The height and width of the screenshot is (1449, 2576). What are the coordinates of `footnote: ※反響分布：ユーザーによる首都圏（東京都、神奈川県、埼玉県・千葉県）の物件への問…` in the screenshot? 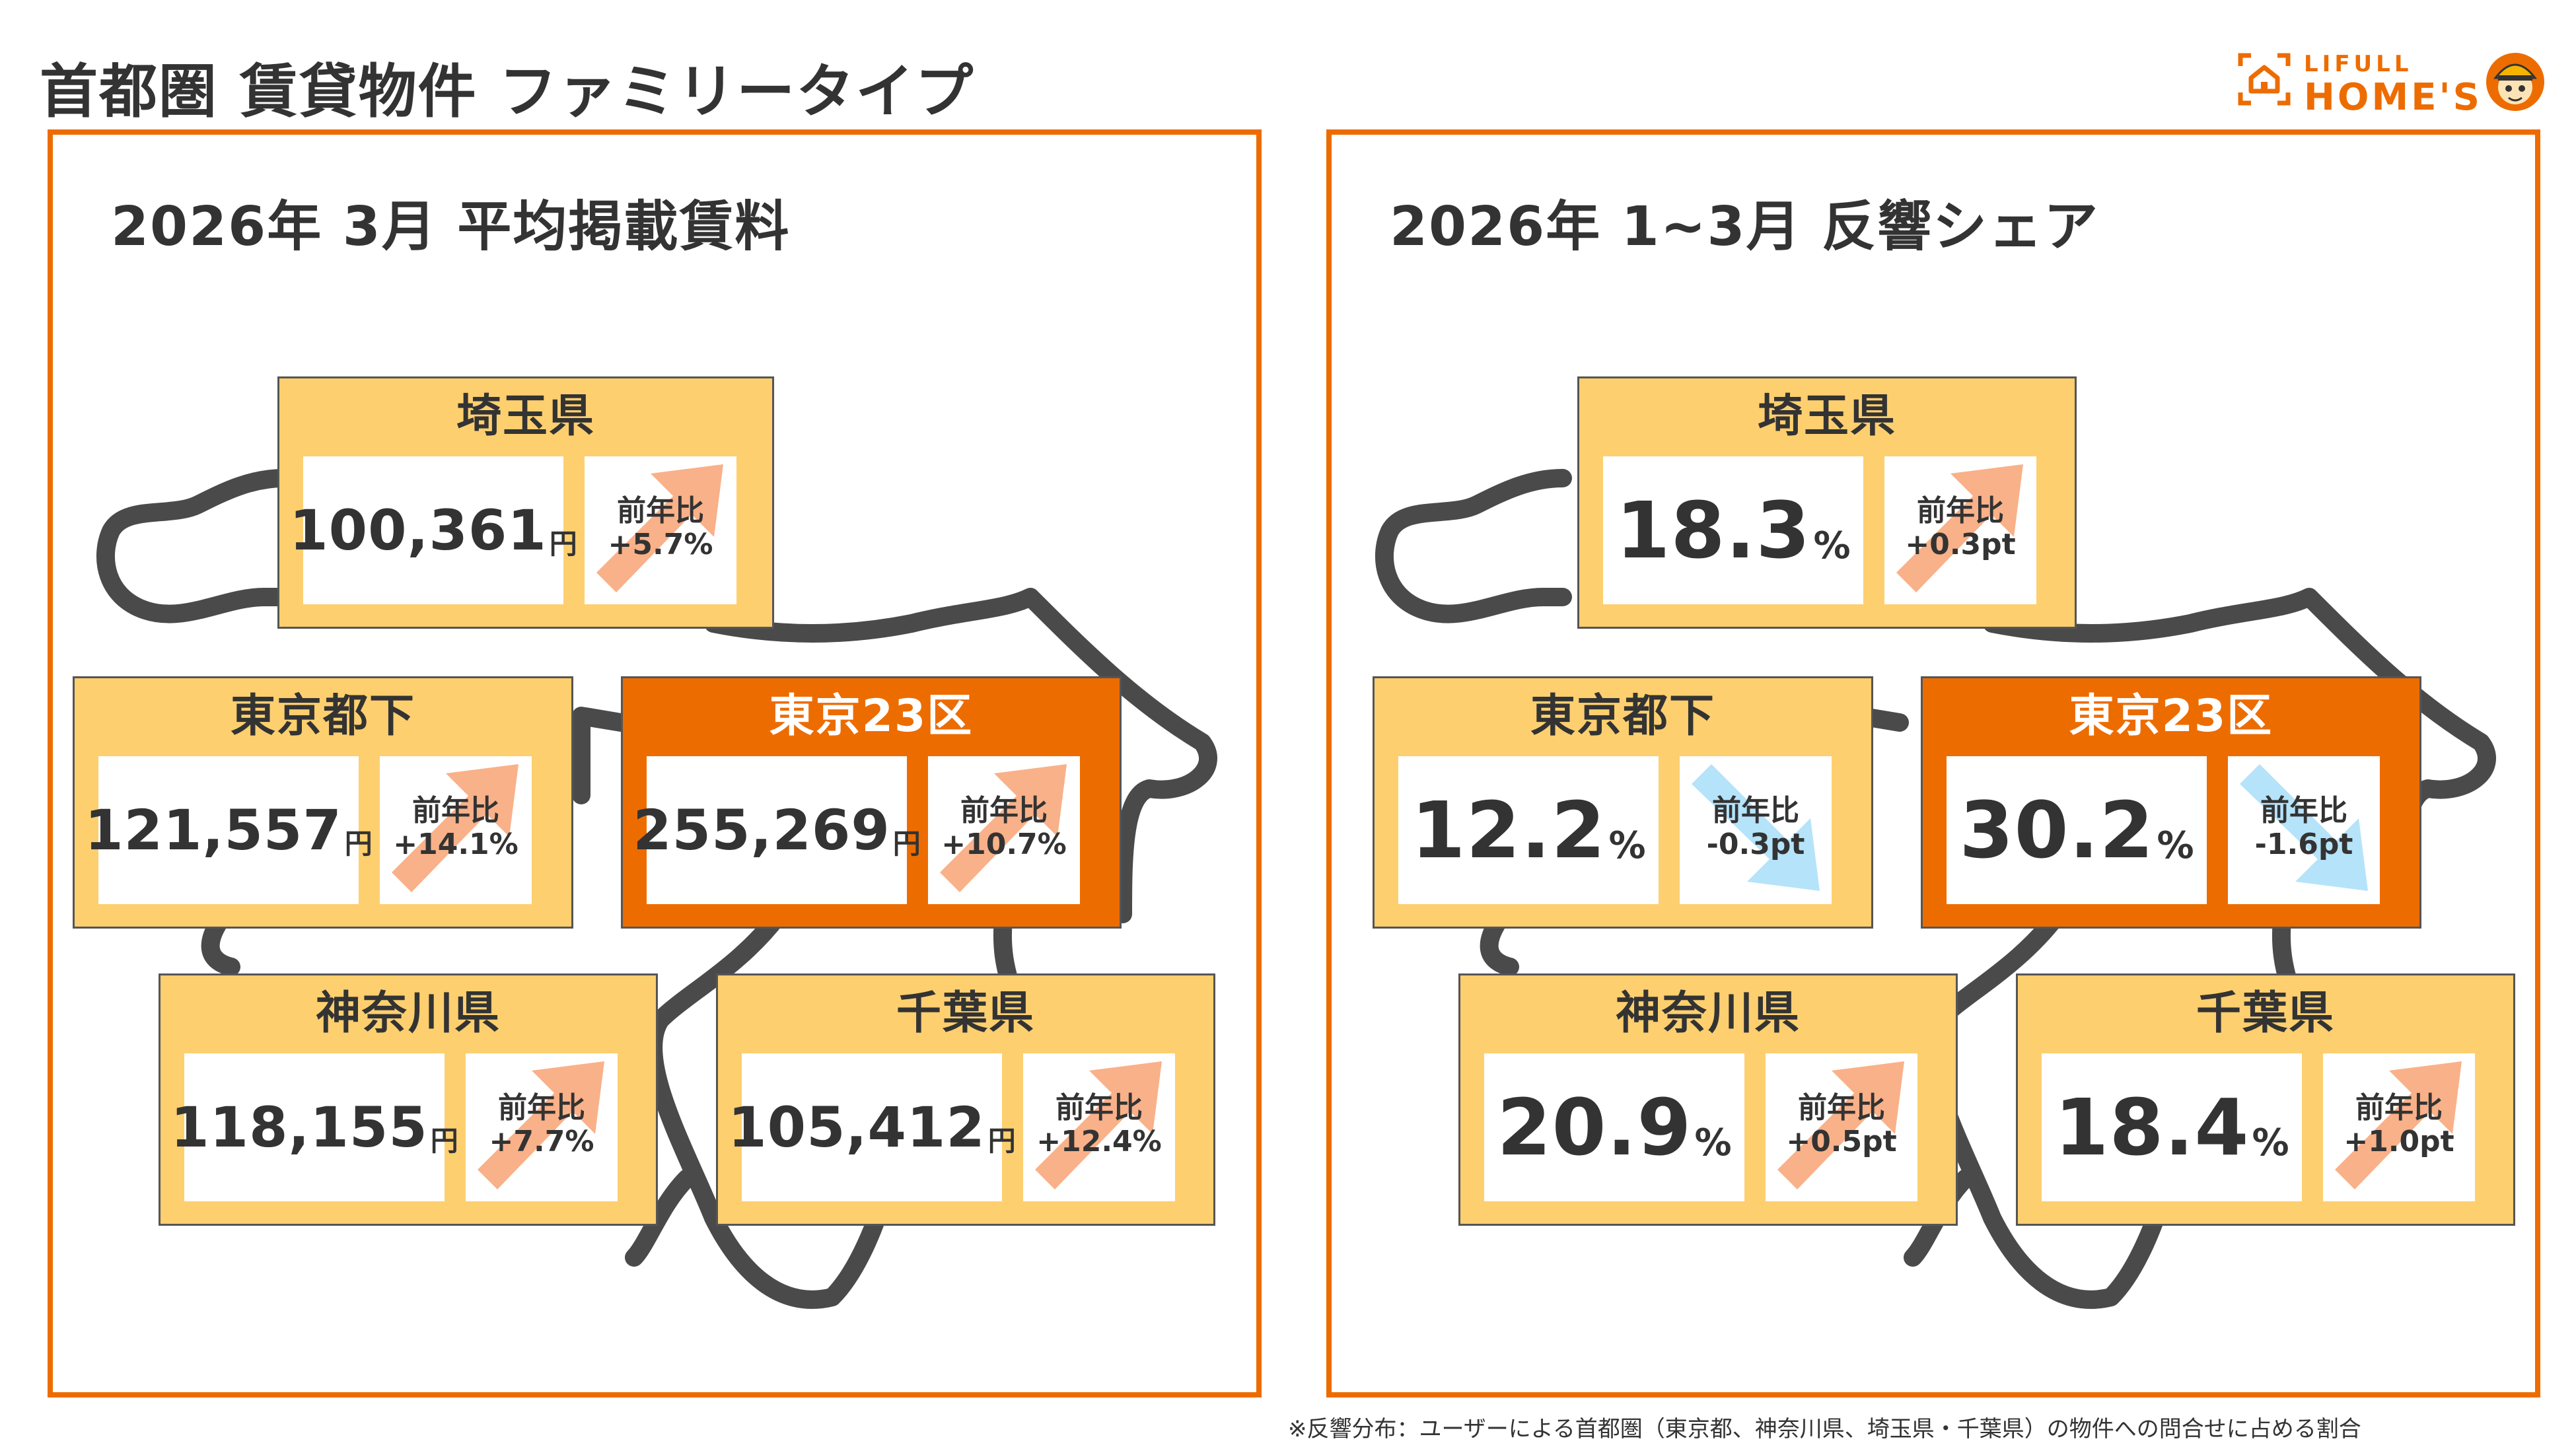 It's located at (1824, 1429).